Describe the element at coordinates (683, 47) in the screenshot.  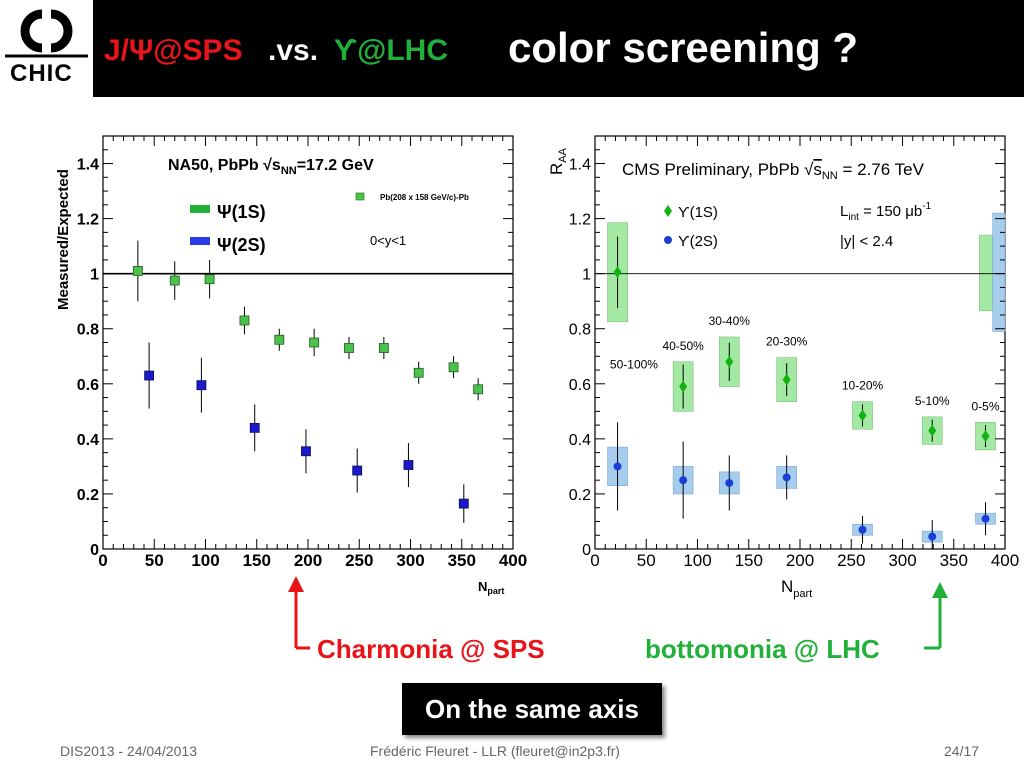
I see `slide-title: color screening ?` at that location.